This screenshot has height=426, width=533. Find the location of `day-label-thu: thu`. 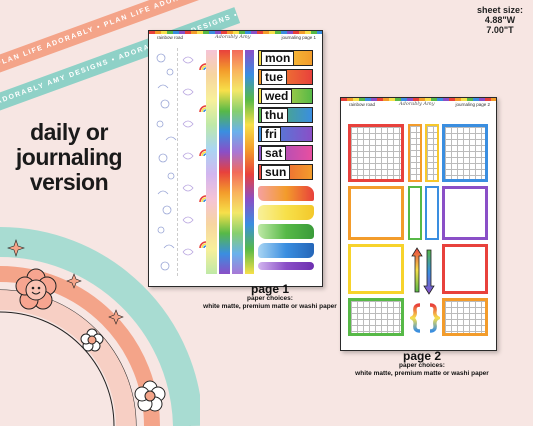

day-label-thu: thu is located at coordinates (285, 115).